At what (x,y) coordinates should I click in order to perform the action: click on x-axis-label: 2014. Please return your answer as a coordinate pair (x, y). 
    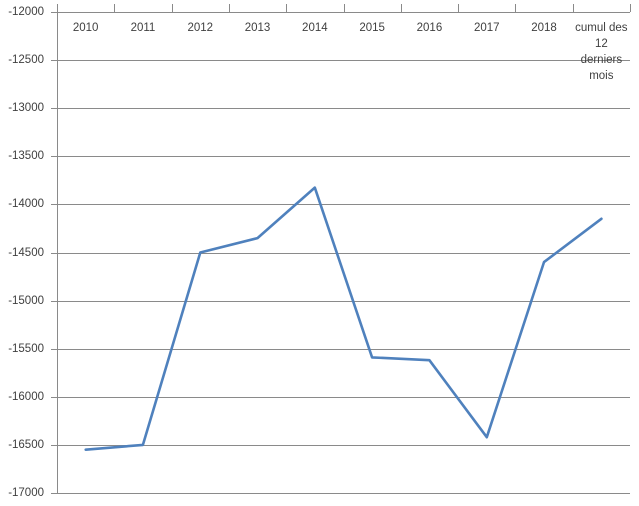
    Looking at the image, I should click on (315, 28).